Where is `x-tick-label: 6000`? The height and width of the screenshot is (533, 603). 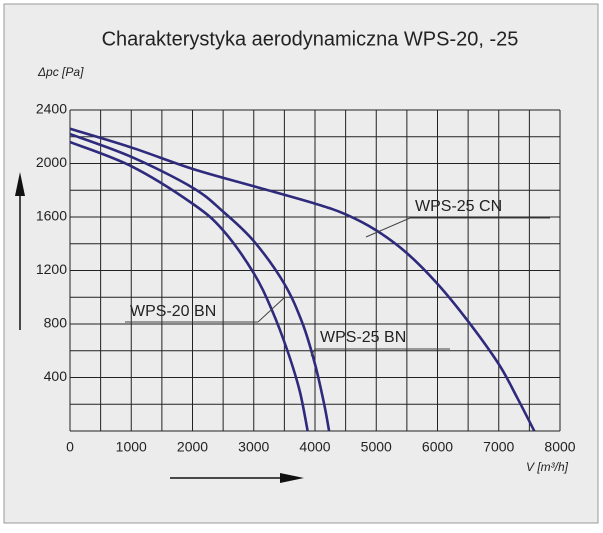 x-tick-label: 6000 is located at coordinates (437, 447).